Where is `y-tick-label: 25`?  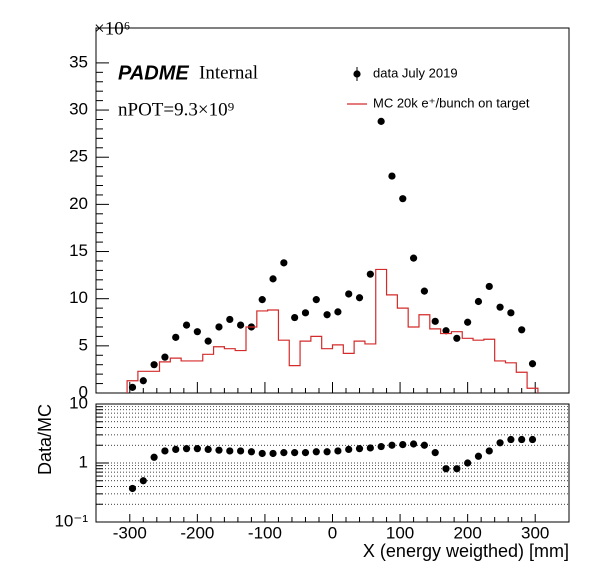
y-tick-label: 25 is located at coordinates (78, 156).